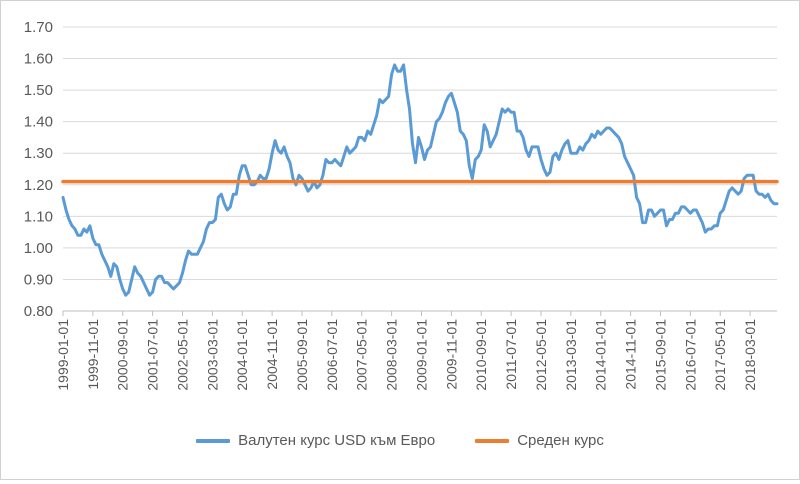 The image size is (800, 484). I want to click on legend-item-exchange-rate: Валутен курс USD към Евро, so click(315, 440).